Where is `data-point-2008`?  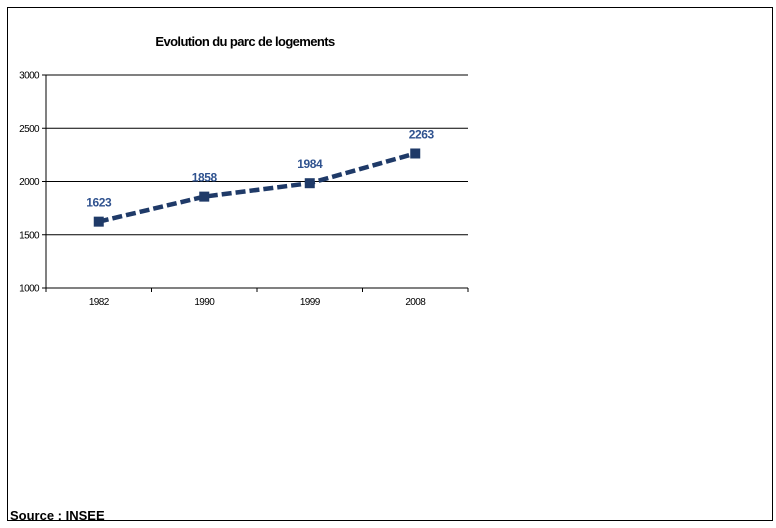 data-point-2008 is located at coordinates (415, 153).